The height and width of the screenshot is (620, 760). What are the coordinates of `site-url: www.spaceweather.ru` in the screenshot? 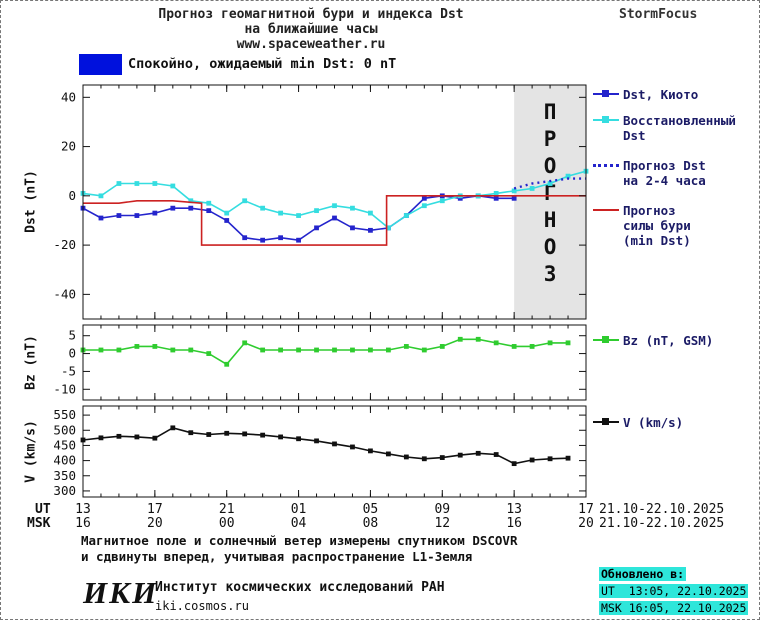 It's located at (311, 44).